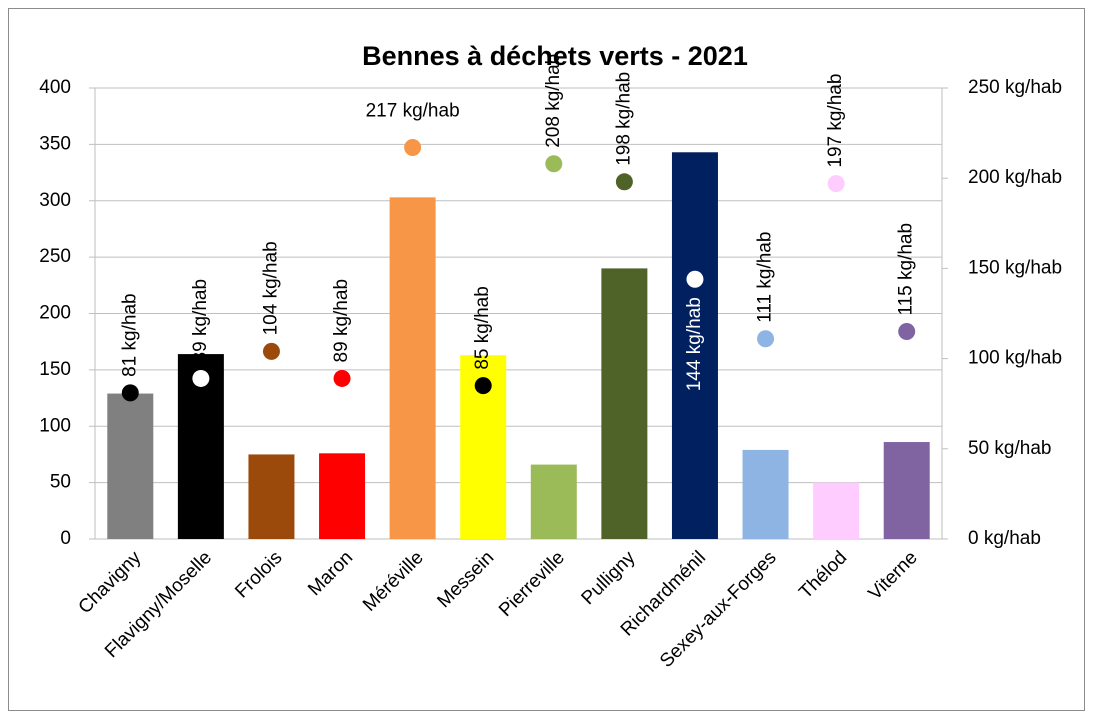 This screenshot has width=1093, height=719. Describe the element at coordinates (55, 369) in the screenshot. I see `y-tick-label: 150` at that location.